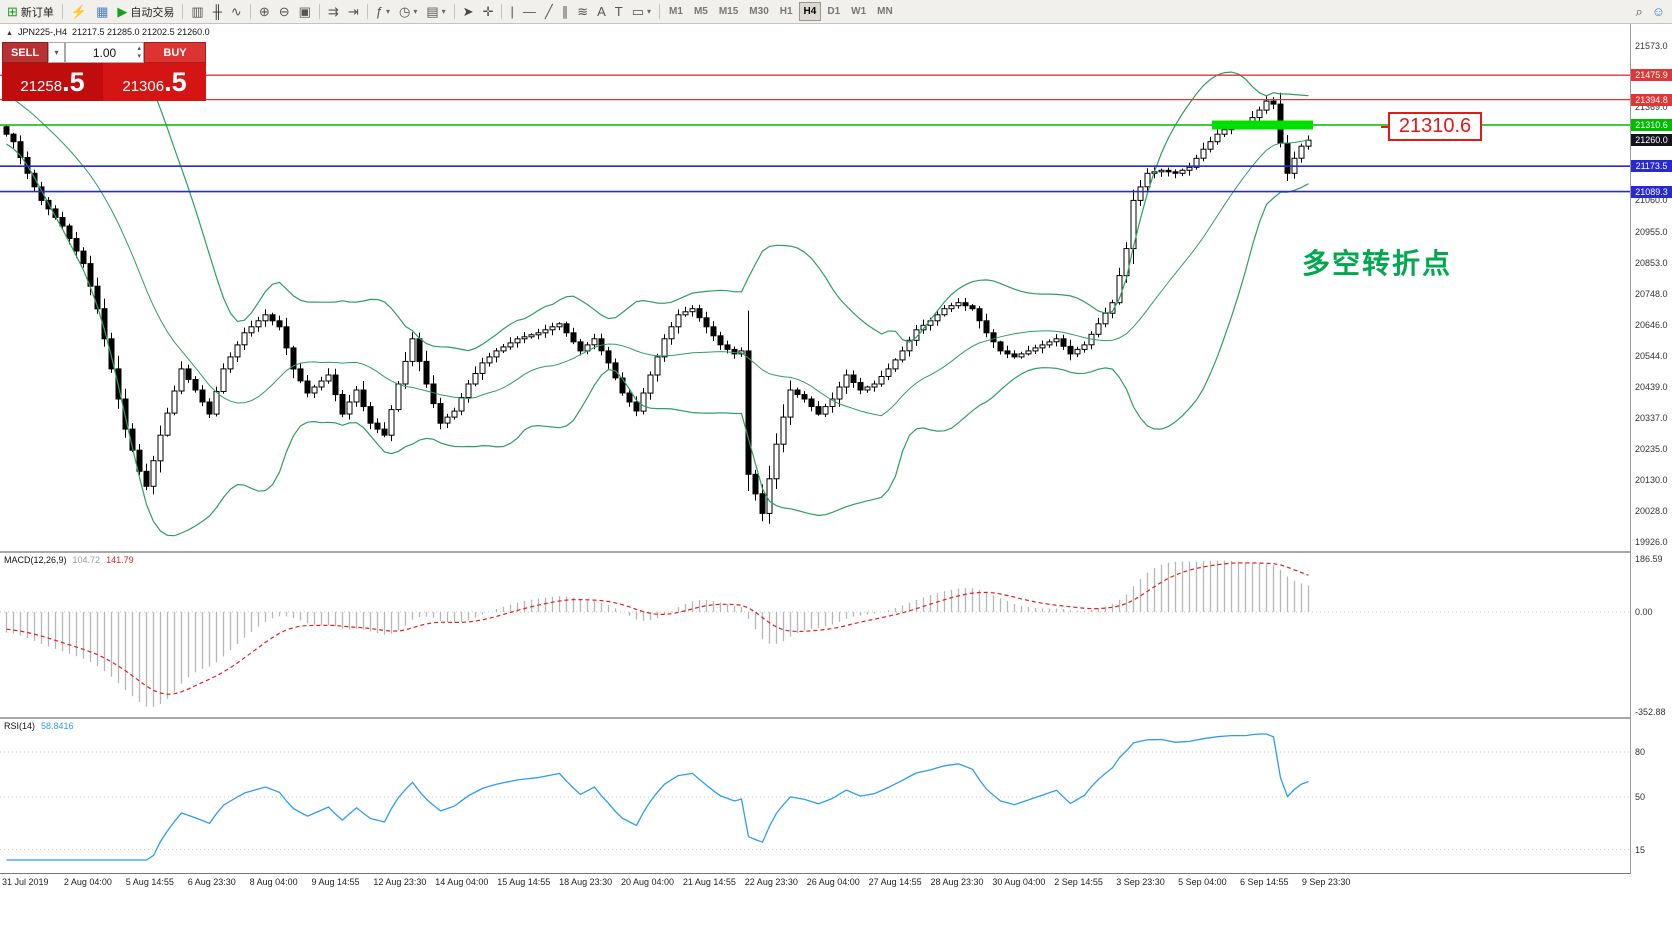  Describe the element at coordinates (1651, 417) in the screenshot. I see `price-tick: 20337.0` at that location.